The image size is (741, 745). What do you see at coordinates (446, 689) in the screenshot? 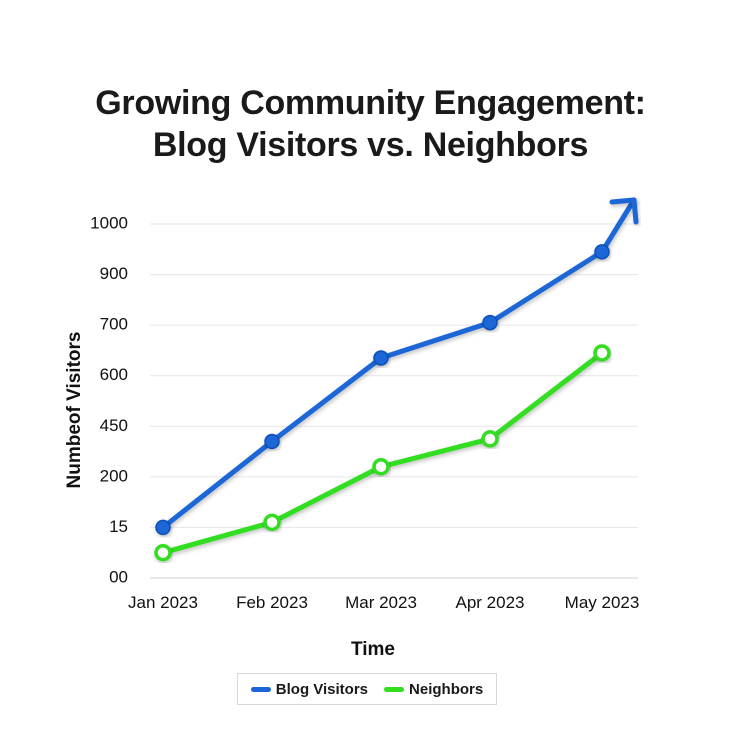
I see `legend-label-neighbors: Neighbors` at bounding box center [446, 689].